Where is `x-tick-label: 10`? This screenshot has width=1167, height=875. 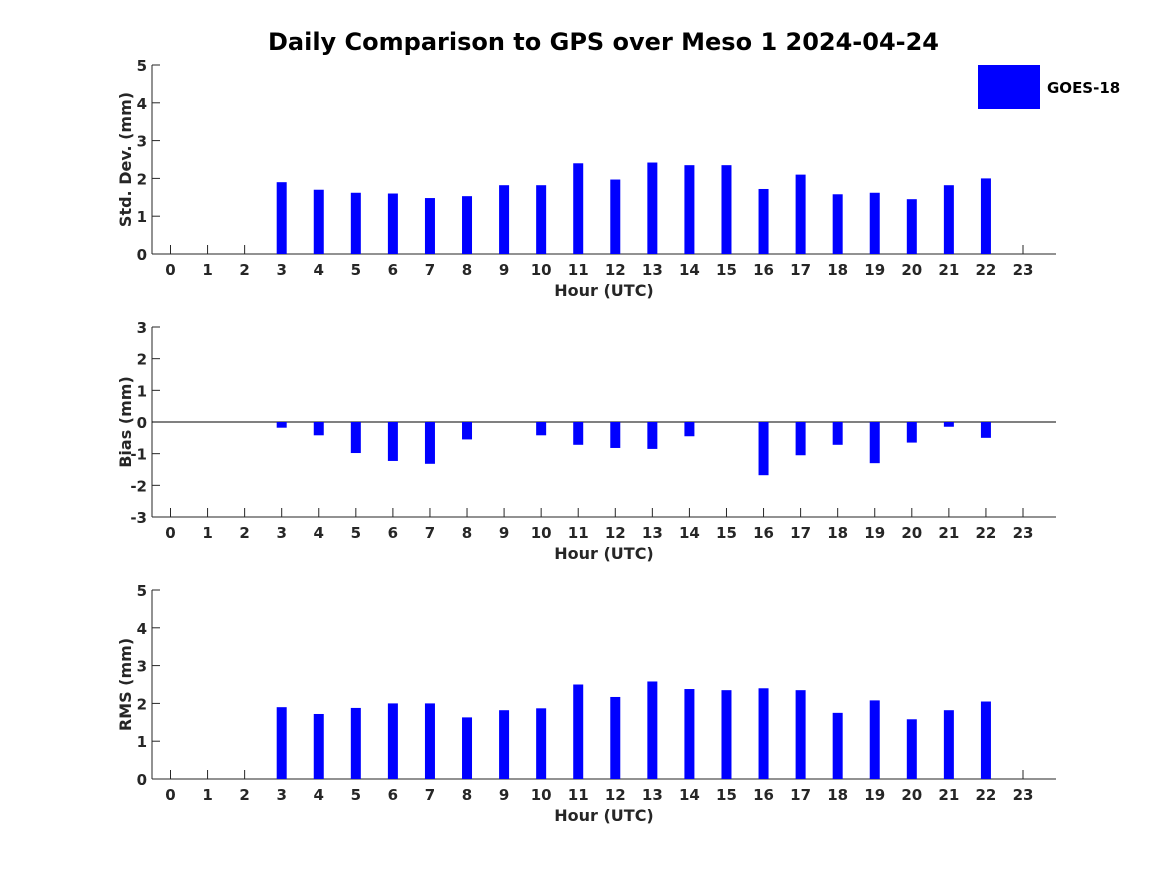 x-tick-label: 10 is located at coordinates (541, 270).